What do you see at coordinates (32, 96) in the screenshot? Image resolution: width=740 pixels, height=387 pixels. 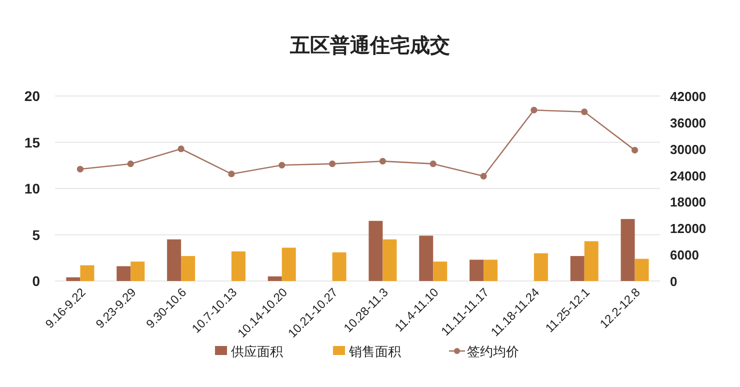 I see `y-tick-label: 20` at bounding box center [32, 96].